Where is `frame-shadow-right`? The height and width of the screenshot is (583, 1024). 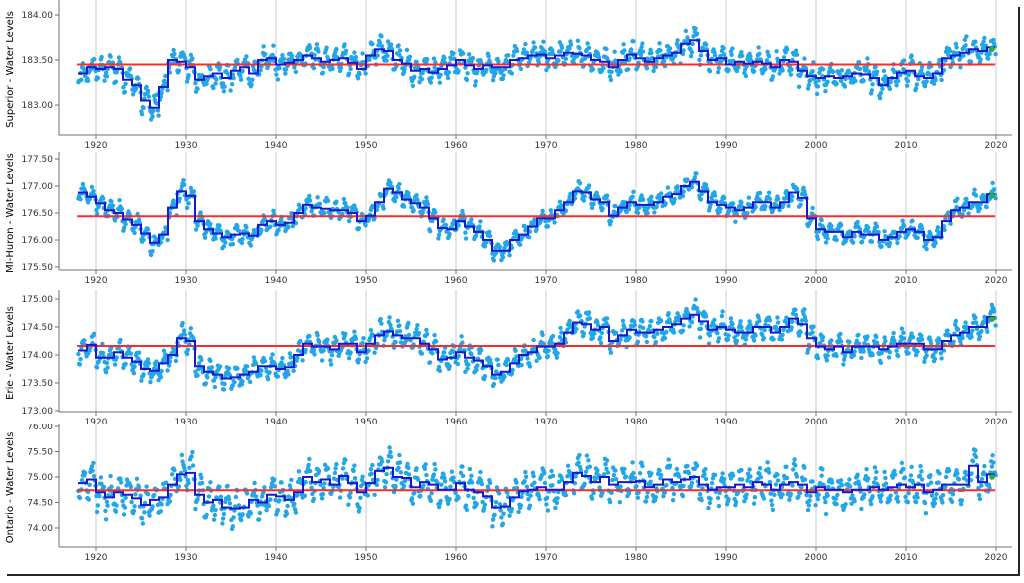 frame-shadow-right is located at coordinates (1019, 291).